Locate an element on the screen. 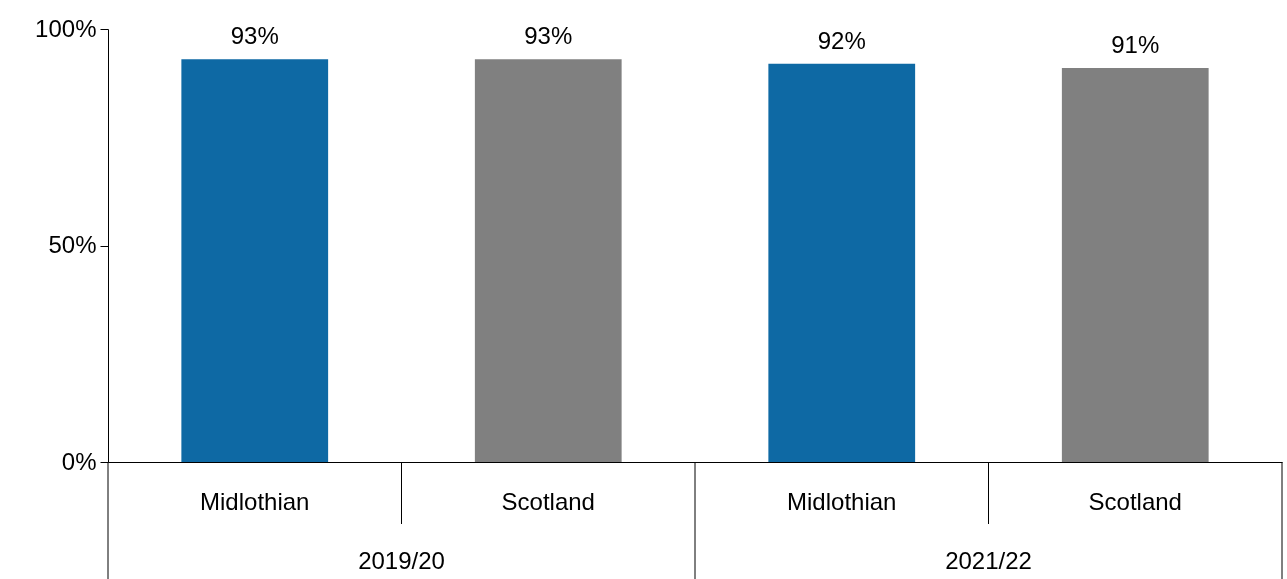 This screenshot has height=579, width=1287. y-tick-label: 100% is located at coordinates (66, 28).